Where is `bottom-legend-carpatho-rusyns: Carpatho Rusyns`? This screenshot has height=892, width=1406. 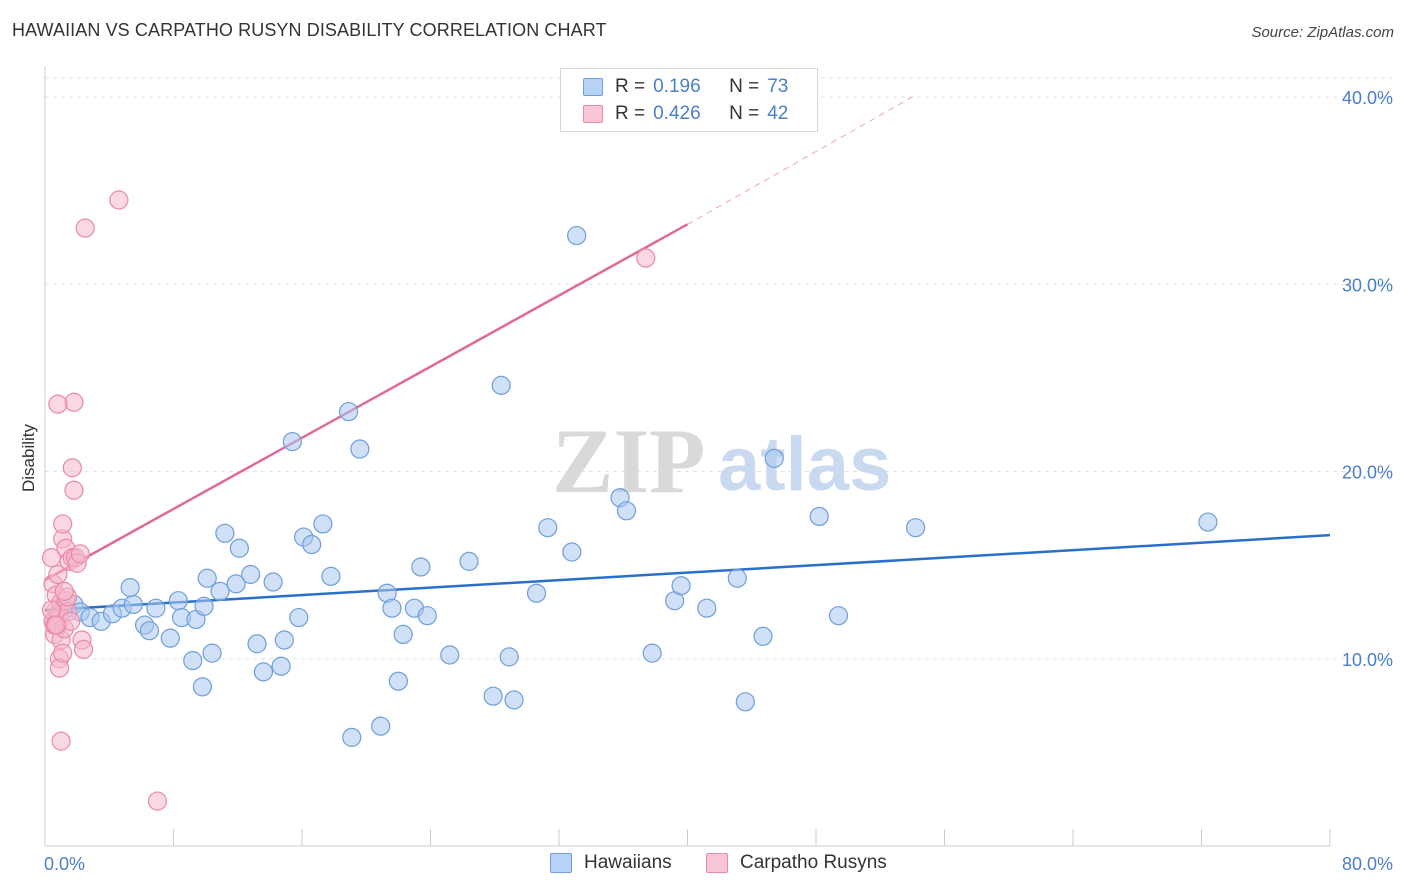
bottom-legend-carpatho-rusyns: Carpatho Rusyns is located at coordinates (796, 863).